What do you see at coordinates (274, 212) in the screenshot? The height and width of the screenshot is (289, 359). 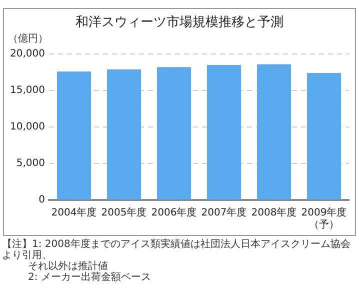 I see `x-tick-label: 2008年度` at bounding box center [274, 212].